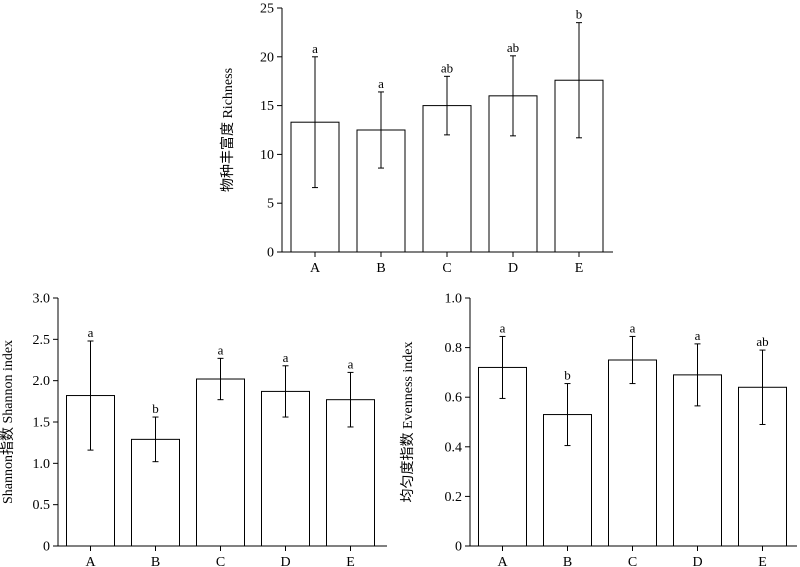 This screenshot has height=567, width=800. What do you see at coordinates (579, 80) in the screenshot?
I see `richness-error-bar-E` at bounding box center [579, 80].